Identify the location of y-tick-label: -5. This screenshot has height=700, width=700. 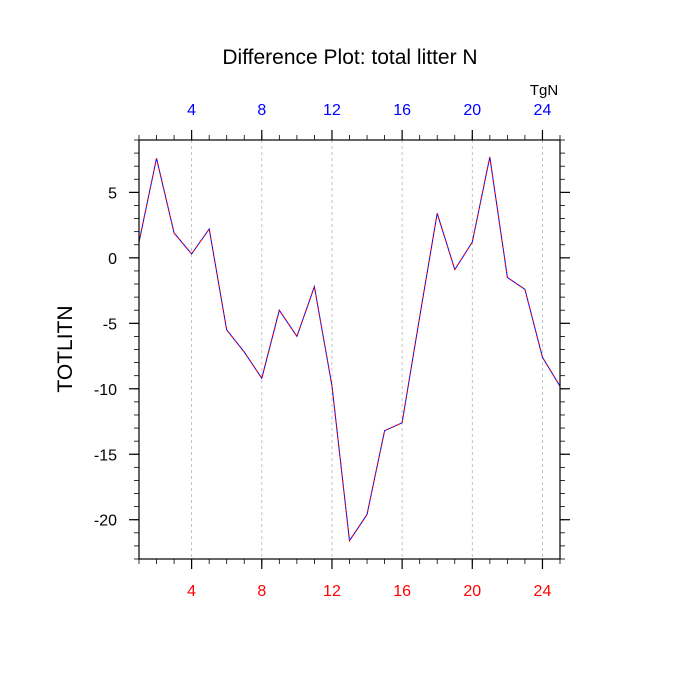
(110, 324).